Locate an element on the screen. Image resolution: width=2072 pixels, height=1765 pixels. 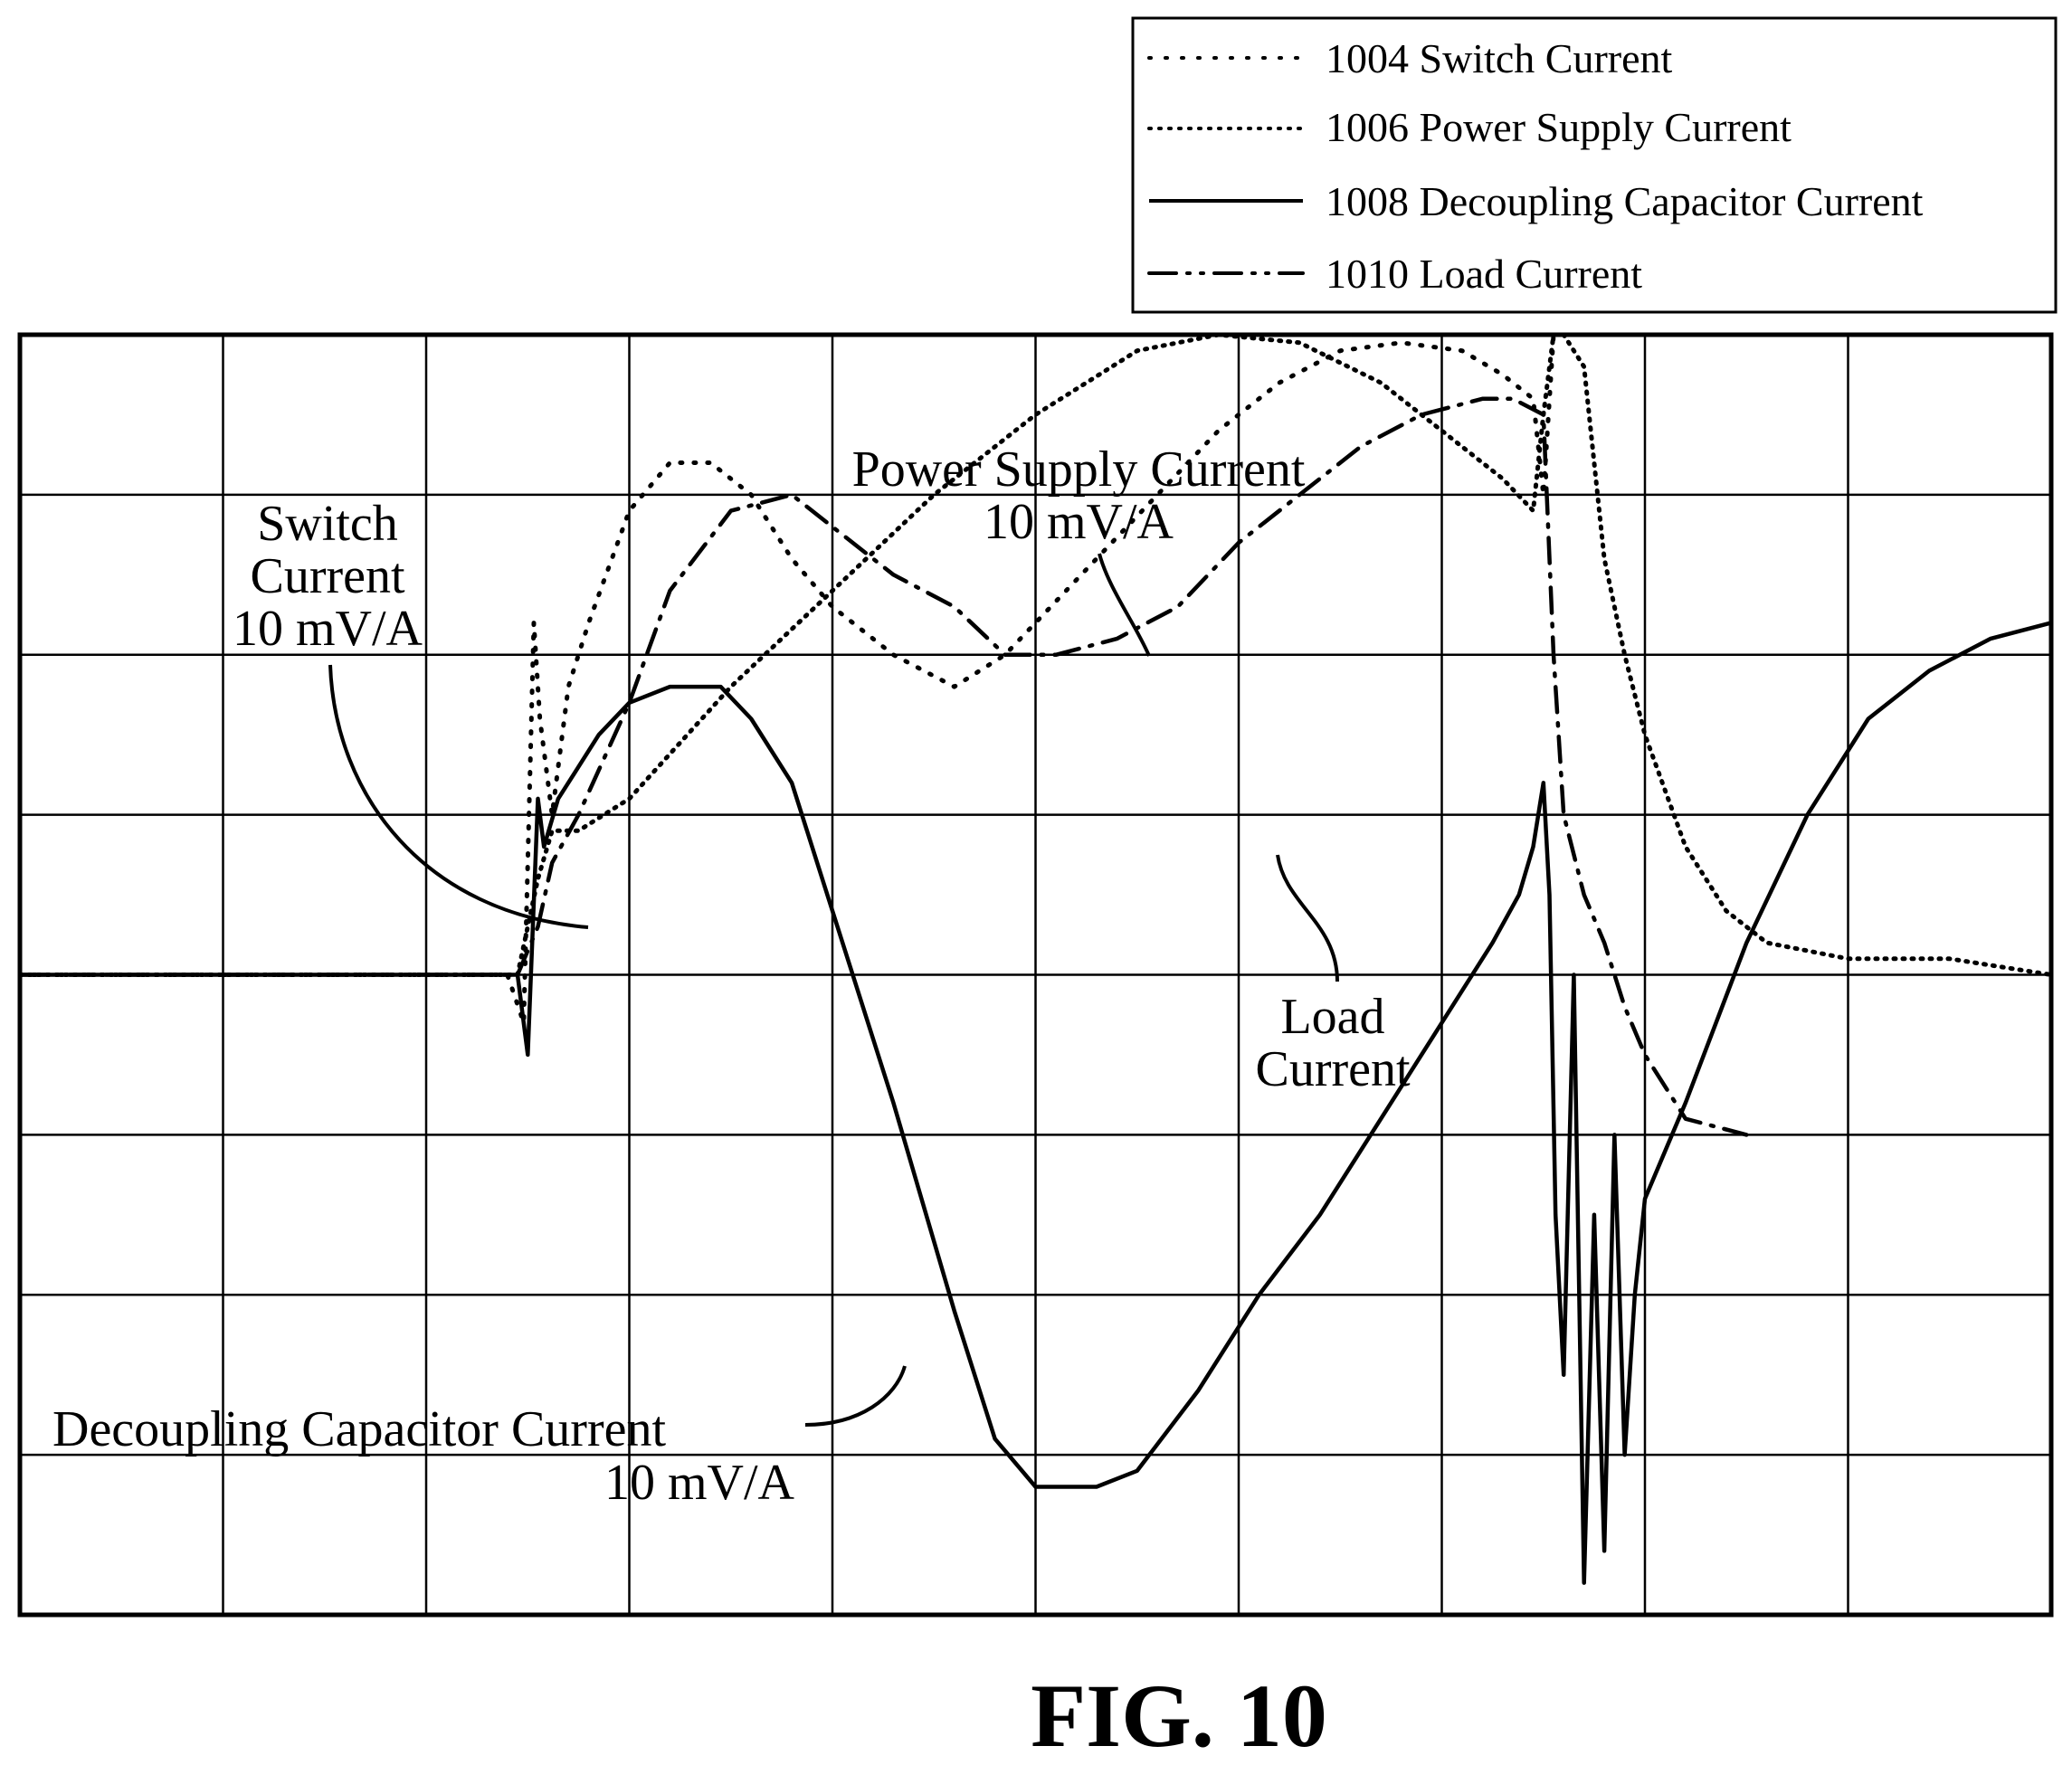
annotation-load-current: Load Current is located at coordinates (1333, 976).